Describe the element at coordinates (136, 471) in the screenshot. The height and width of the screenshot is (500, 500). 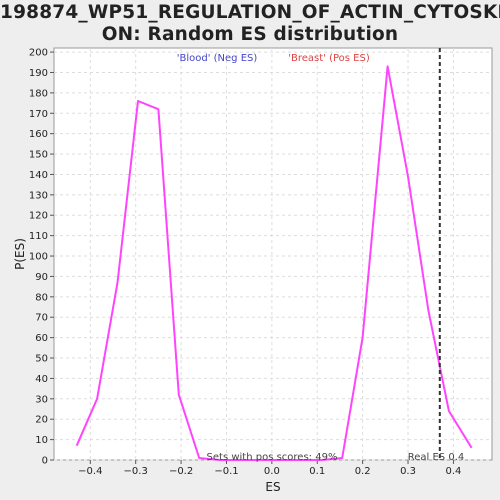
I see `x-tick-label: −0.3` at that location.